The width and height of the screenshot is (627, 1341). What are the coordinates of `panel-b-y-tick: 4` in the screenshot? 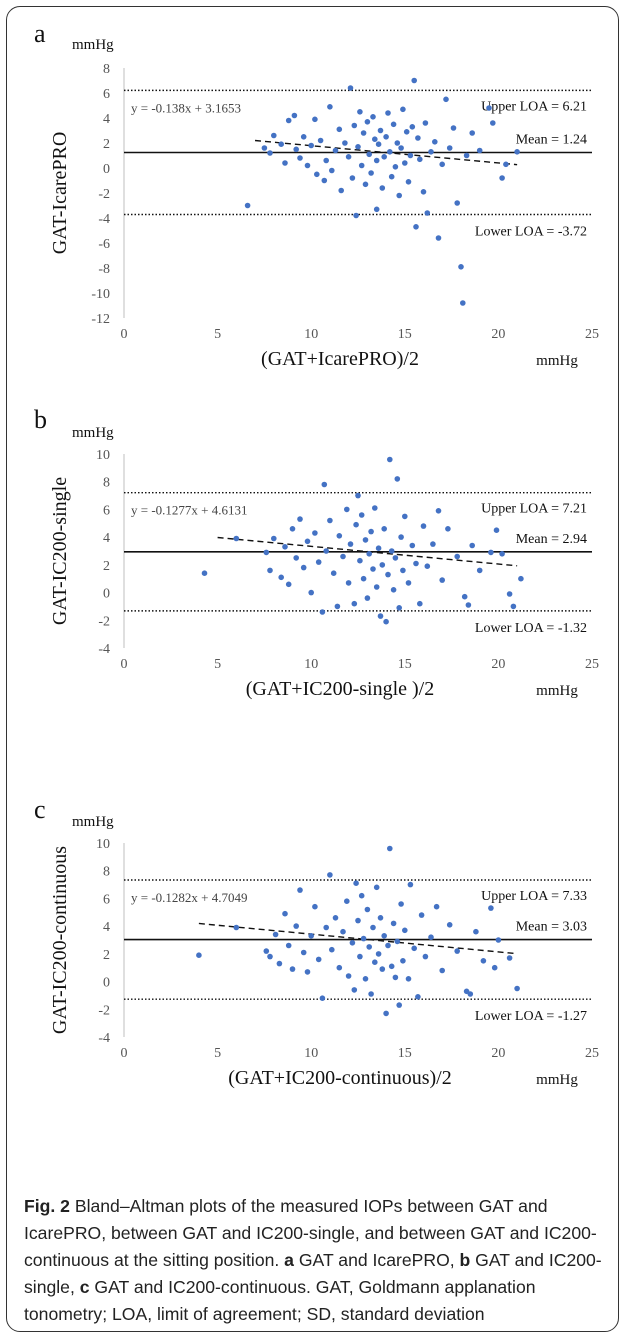 It's located at (106, 538).